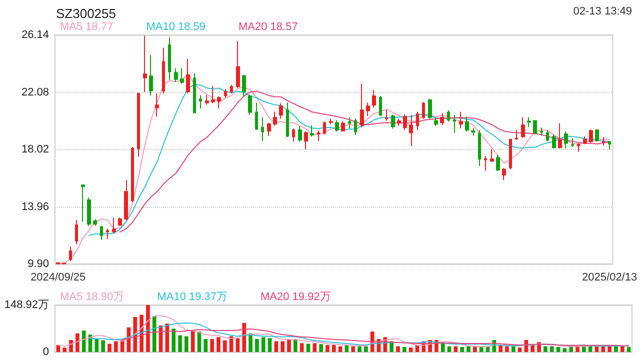 The image size is (640, 360). What do you see at coordinates (295, 297) in the screenshot?
I see `text: MA20 19.92万` at bounding box center [295, 297].